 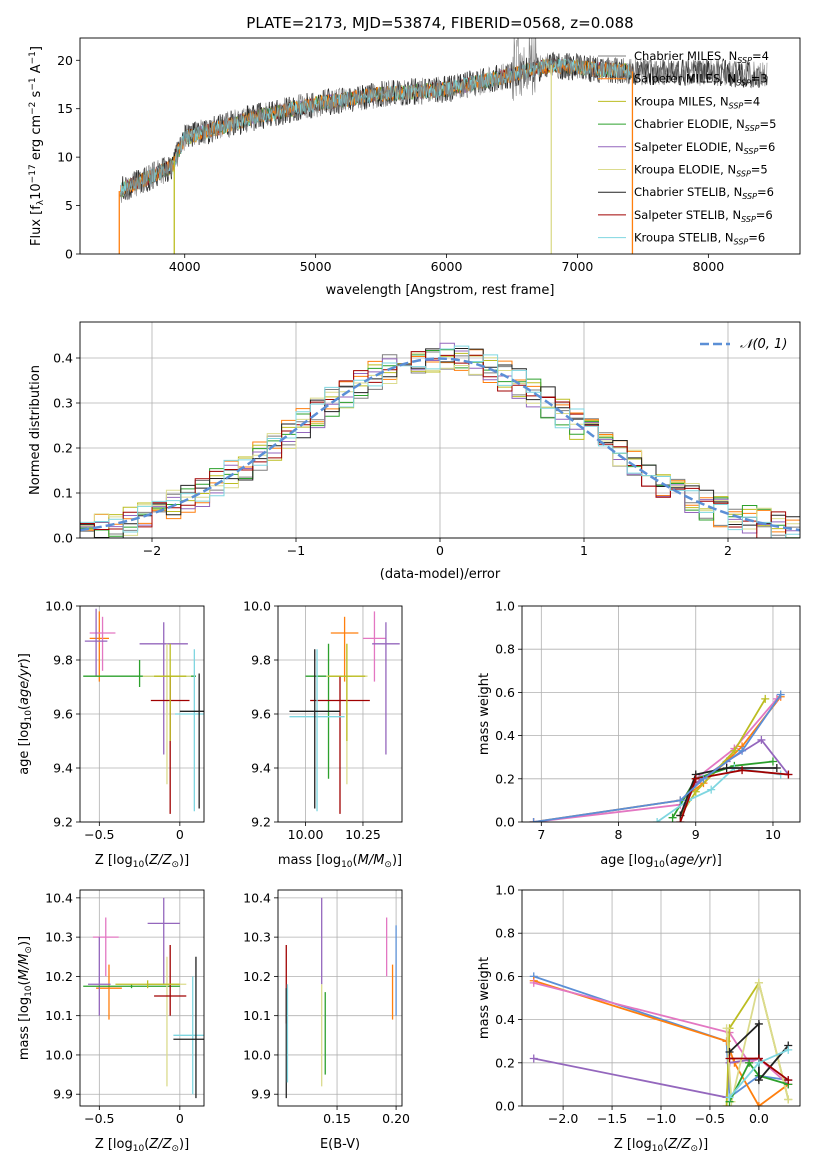 I want to click on x-axis-label: mass [log10(M/M⊙)], so click(x=340, y=861).